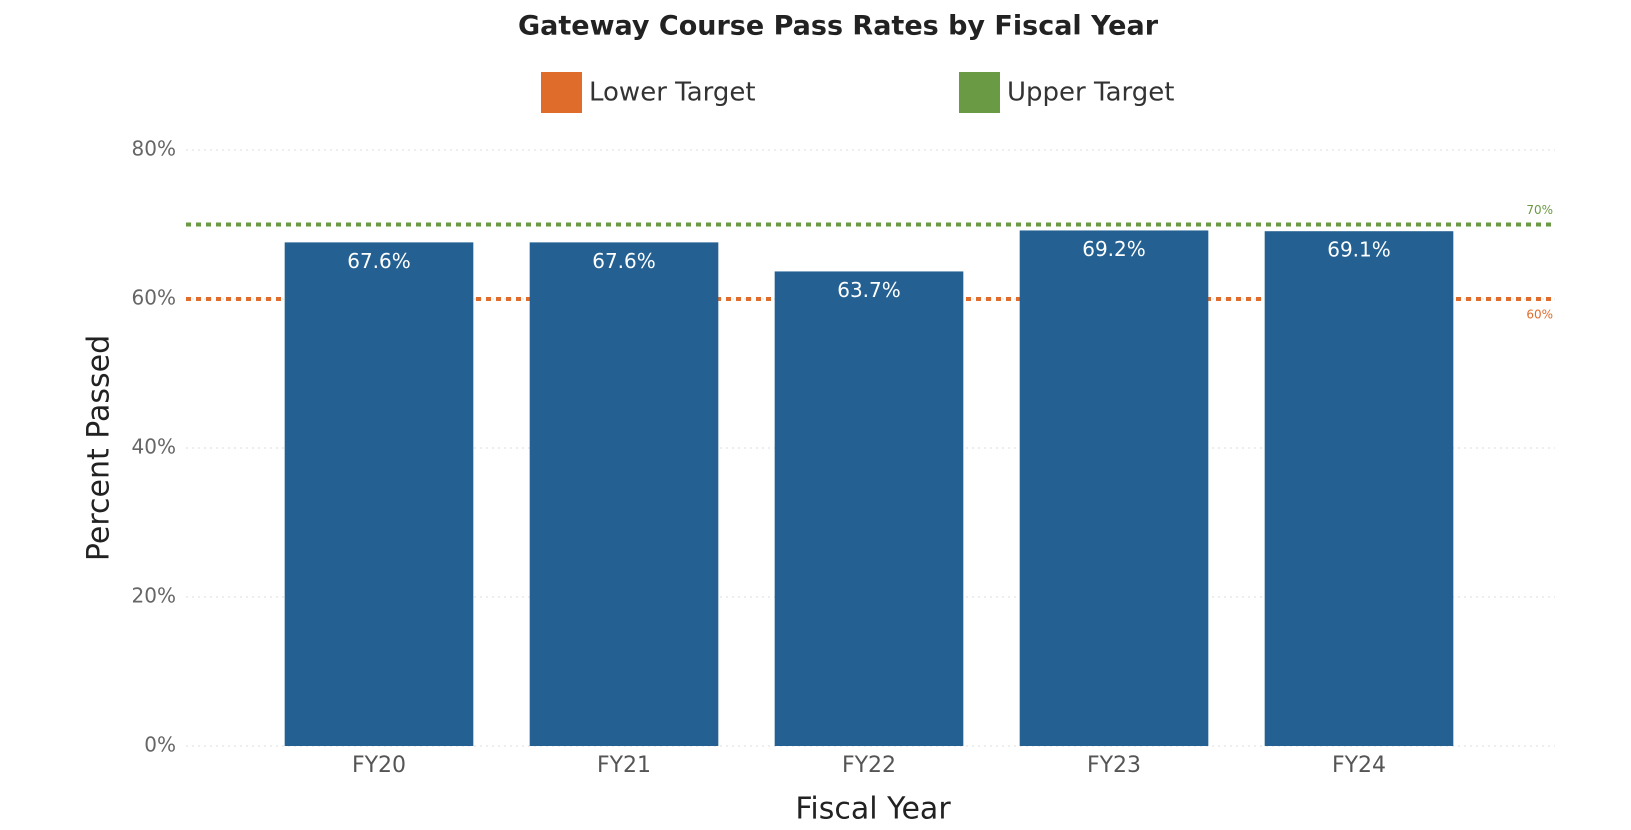 The width and height of the screenshot is (1631, 830). What do you see at coordinates (672, 93) in the screenshot?
I see `legend-label: Lower Target` at bounding box center [672, 93].